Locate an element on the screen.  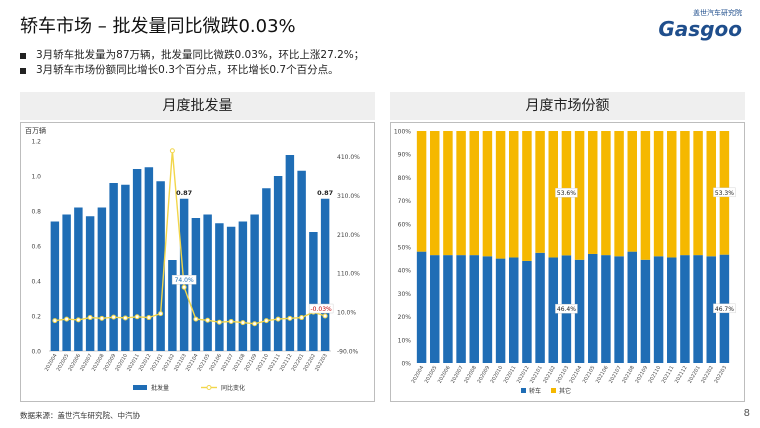
y-tick-label: 50% is located at coordinates (405, 248).